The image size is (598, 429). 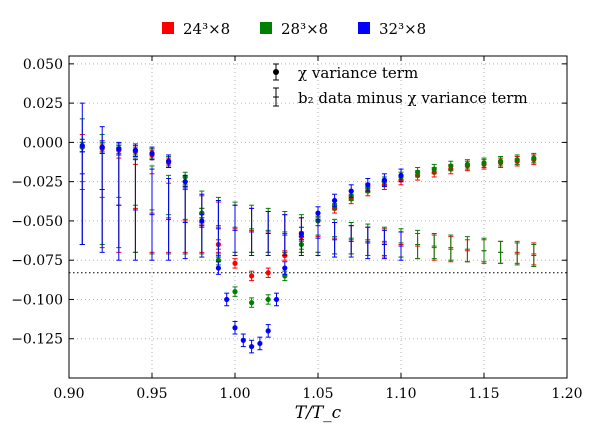 I want to click on x-tick-label: 1.10, so click(x=400, y=394).